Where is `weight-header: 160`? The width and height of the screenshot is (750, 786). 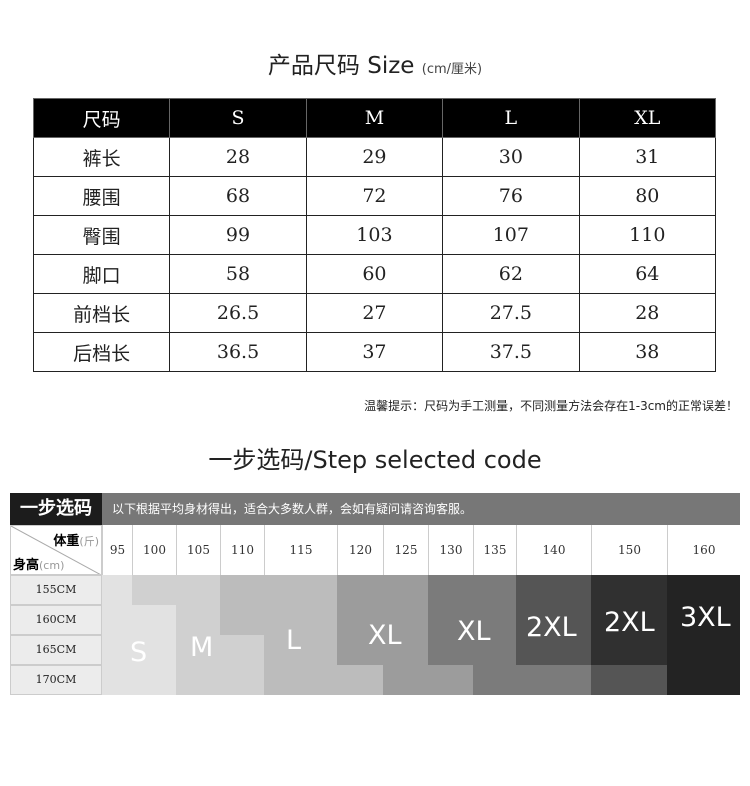 weight-header: 160 is located at coordinates (703, 550).